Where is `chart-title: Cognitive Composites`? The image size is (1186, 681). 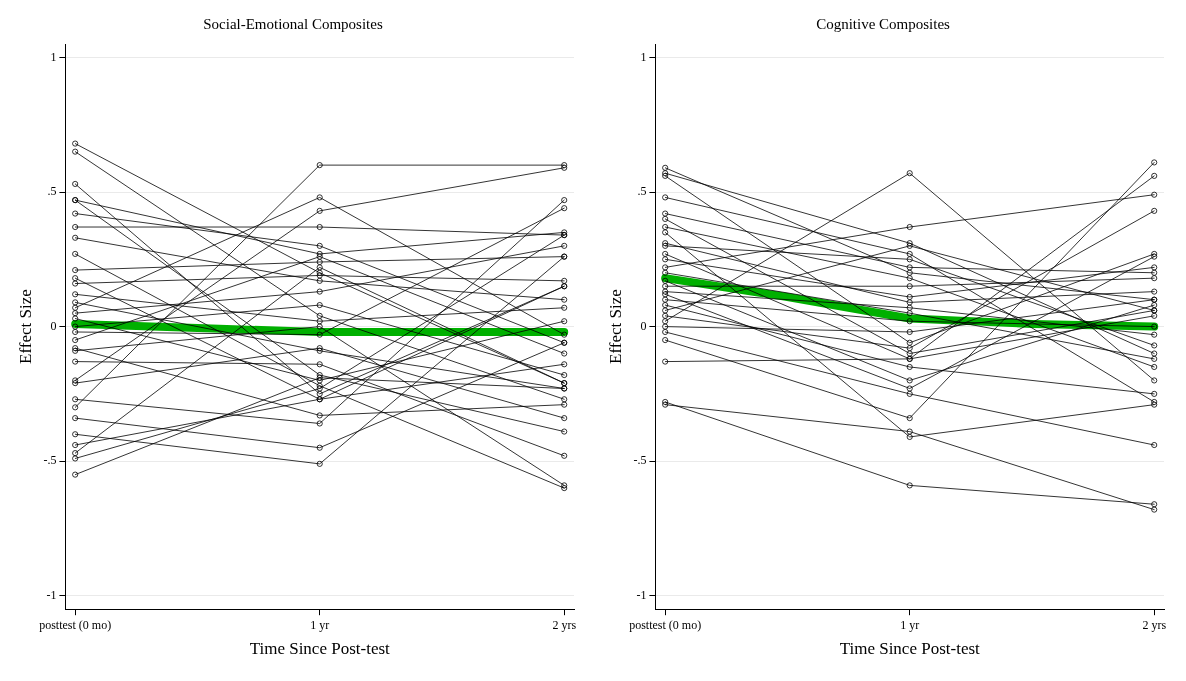 chart-title: Cognitive Composites is located at coordinates (883, 23).